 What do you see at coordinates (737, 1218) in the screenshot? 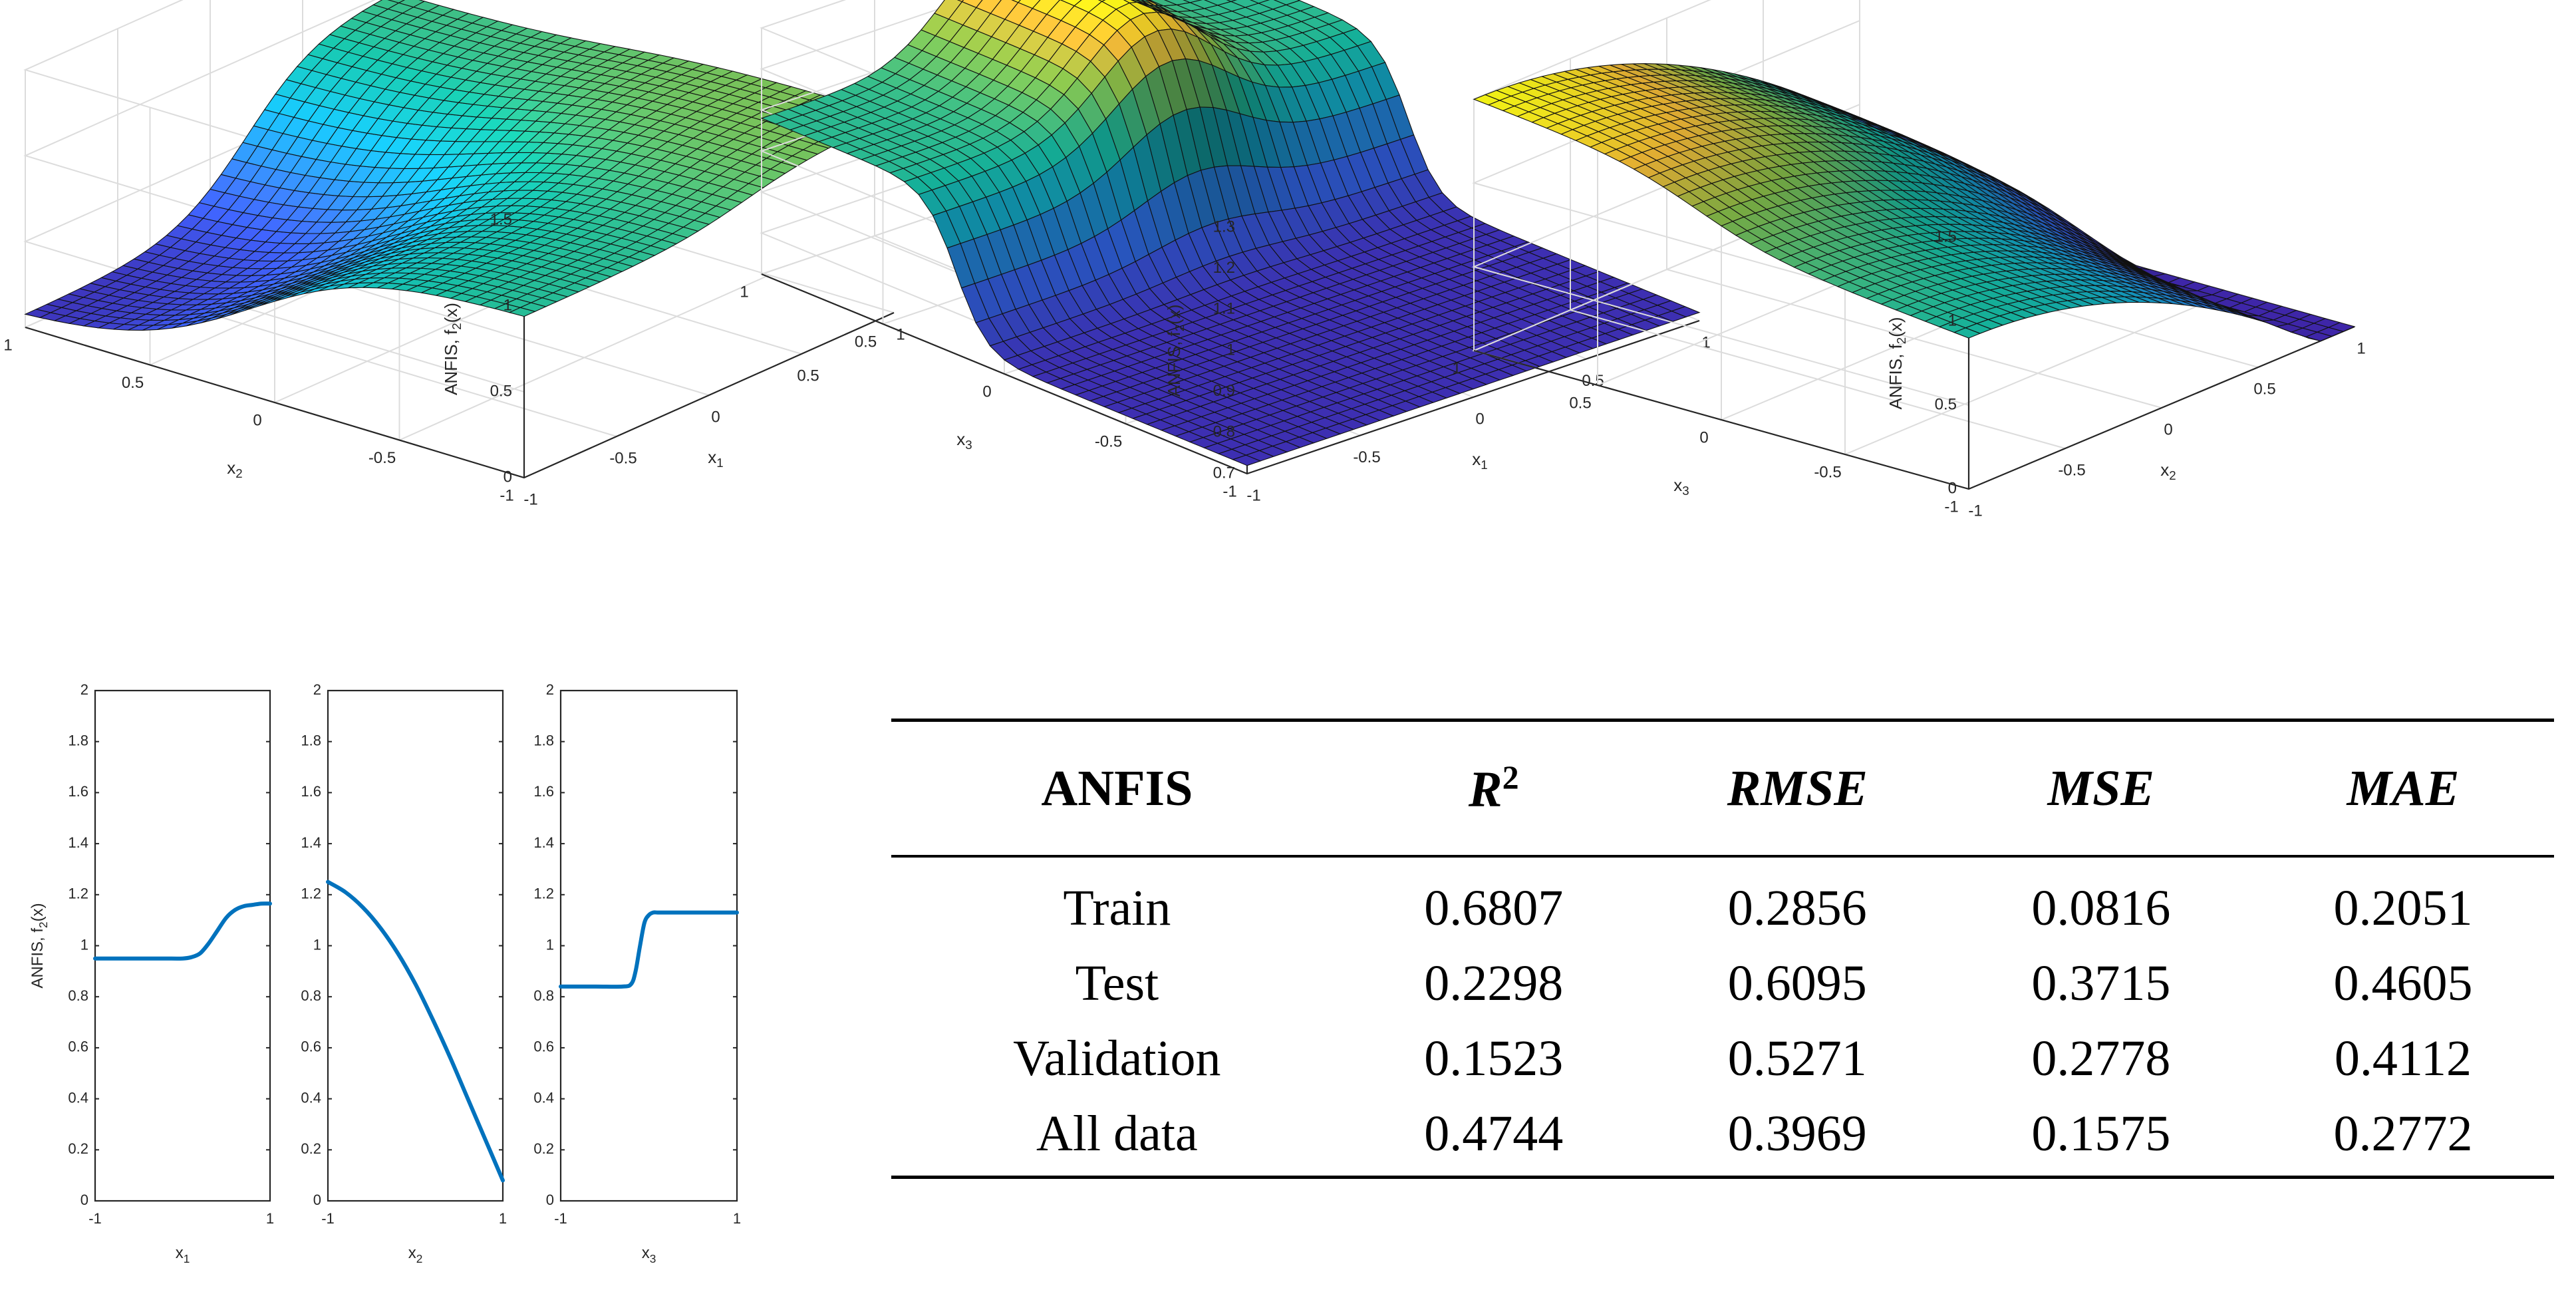
I see `x-tick-label: 1` at bounding box center [737, 1218].